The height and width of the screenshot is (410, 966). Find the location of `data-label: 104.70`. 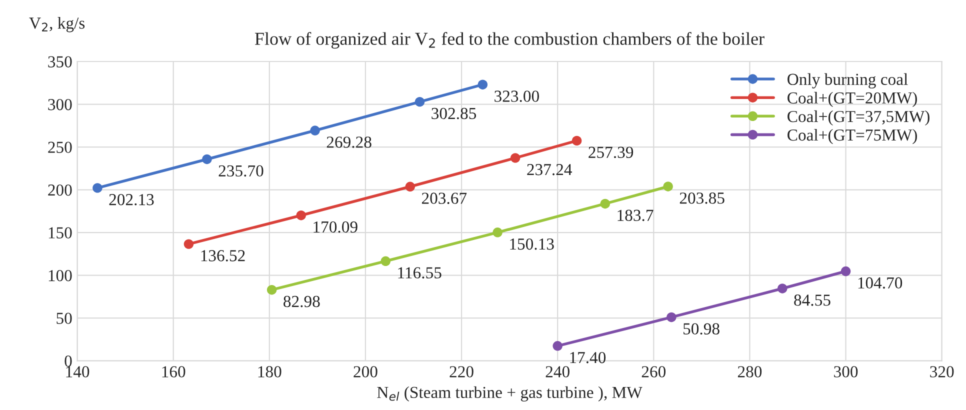

data-label: 104.70 is located at coordinates (880, 283).